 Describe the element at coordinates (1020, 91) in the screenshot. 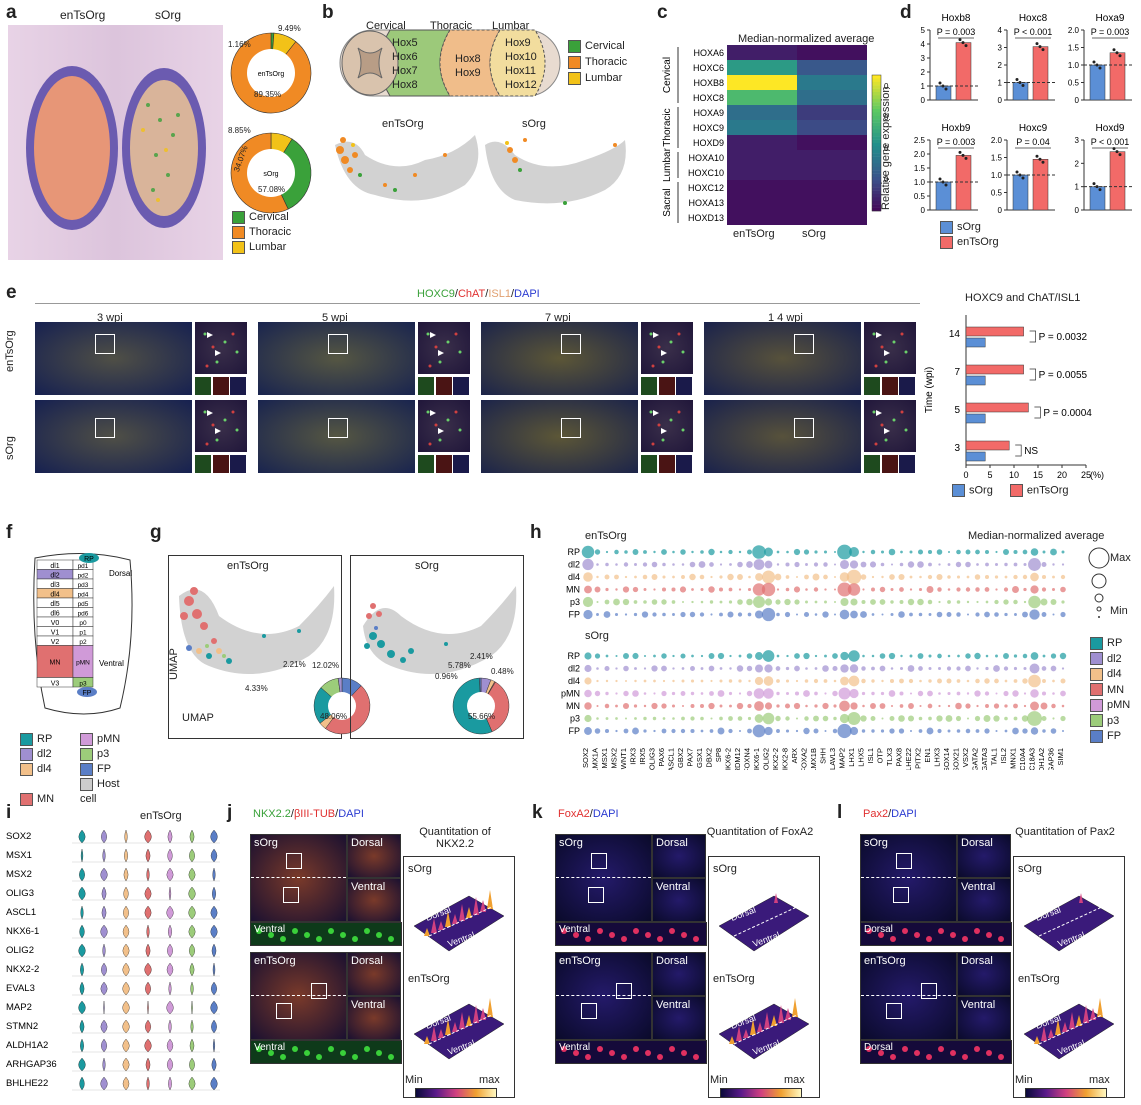

I see `d-bar` at that location.